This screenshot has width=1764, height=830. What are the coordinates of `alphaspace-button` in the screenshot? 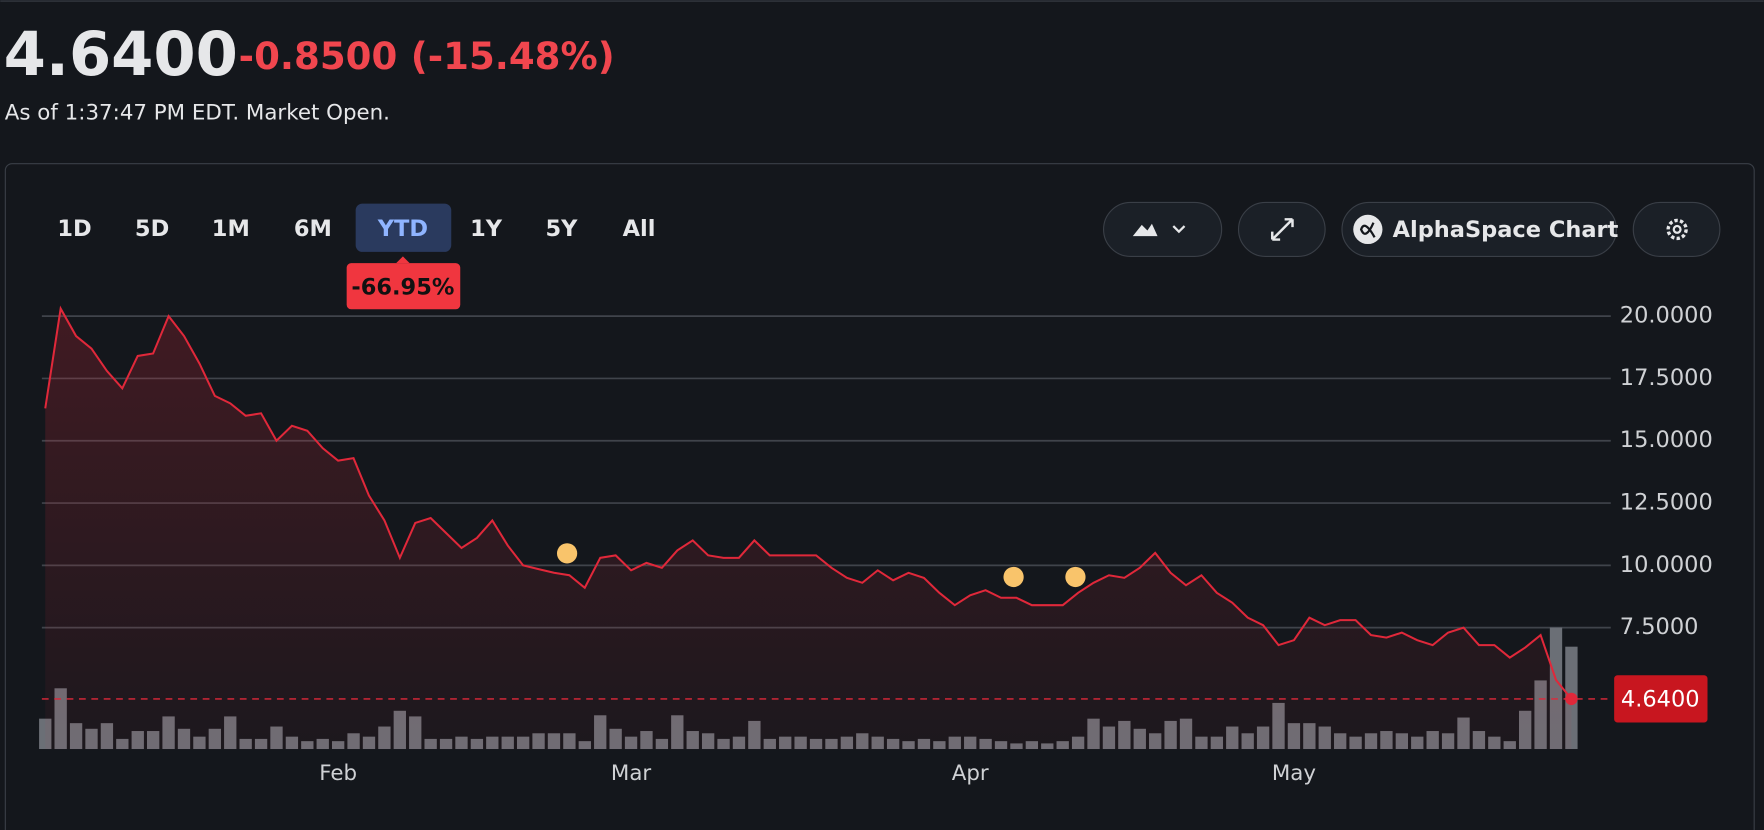 It's located at (1479, 229).